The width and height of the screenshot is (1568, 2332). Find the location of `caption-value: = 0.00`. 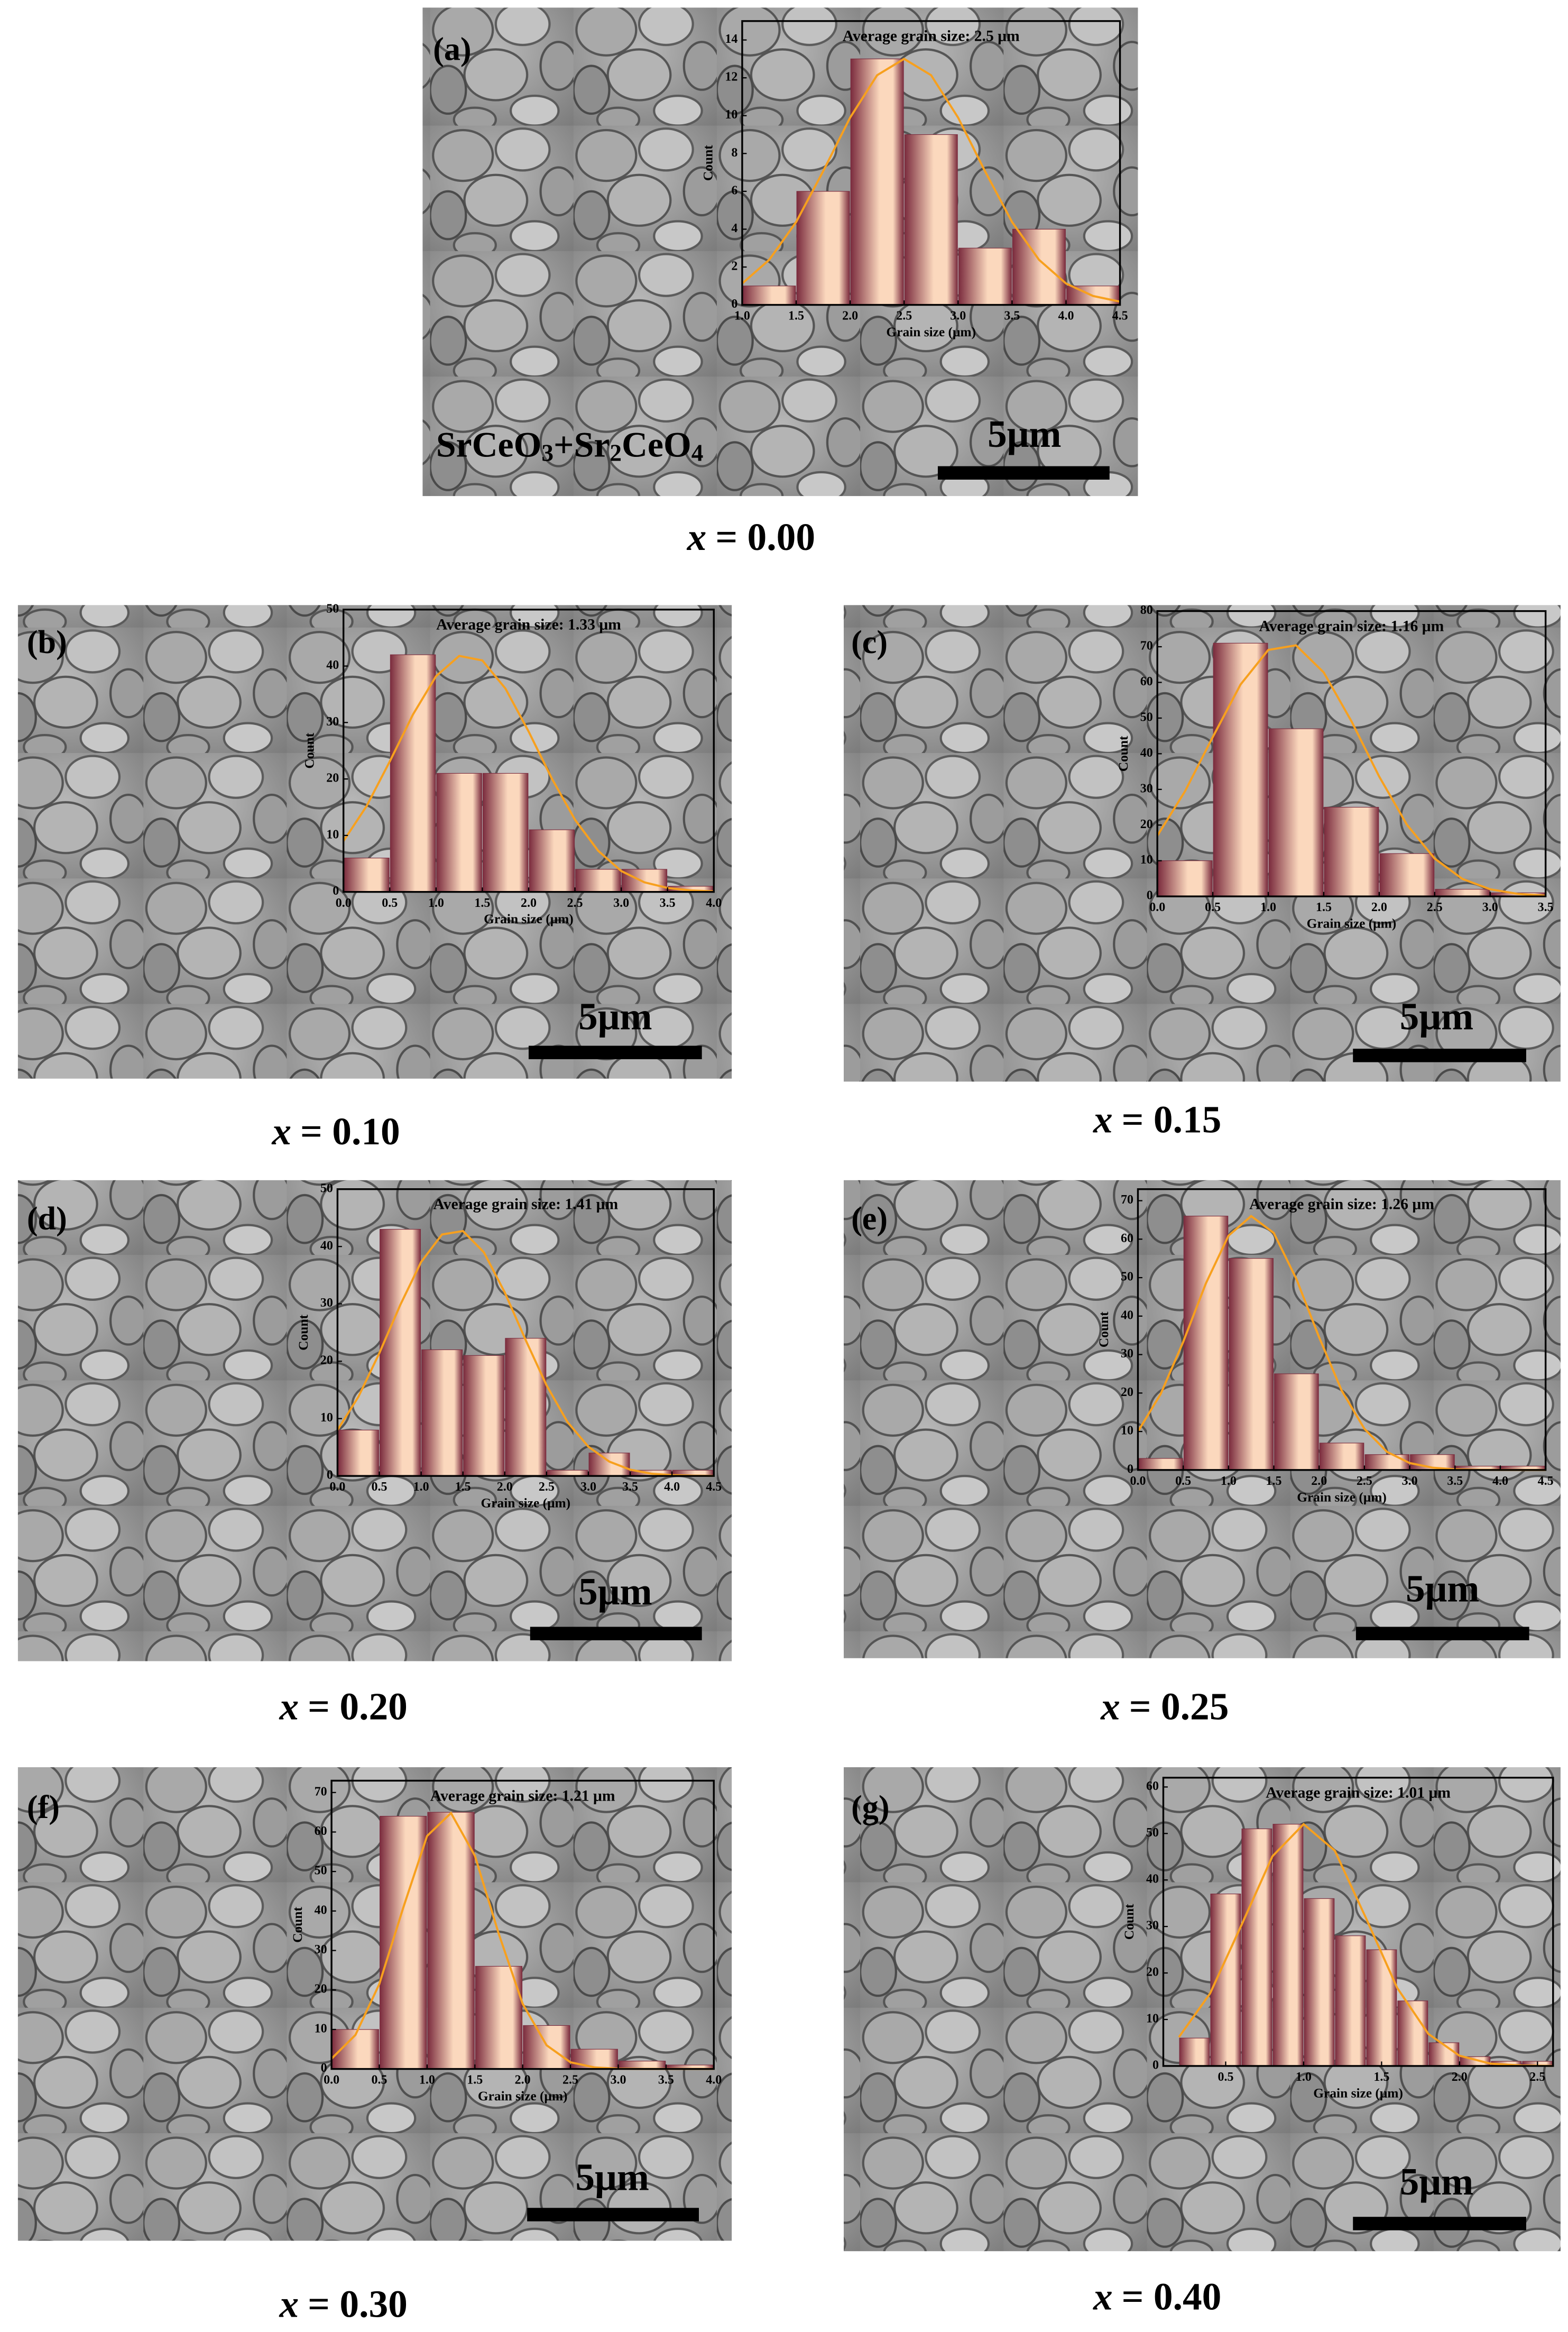

caption-value: = 0.00 is located at coordinates (765, 537).